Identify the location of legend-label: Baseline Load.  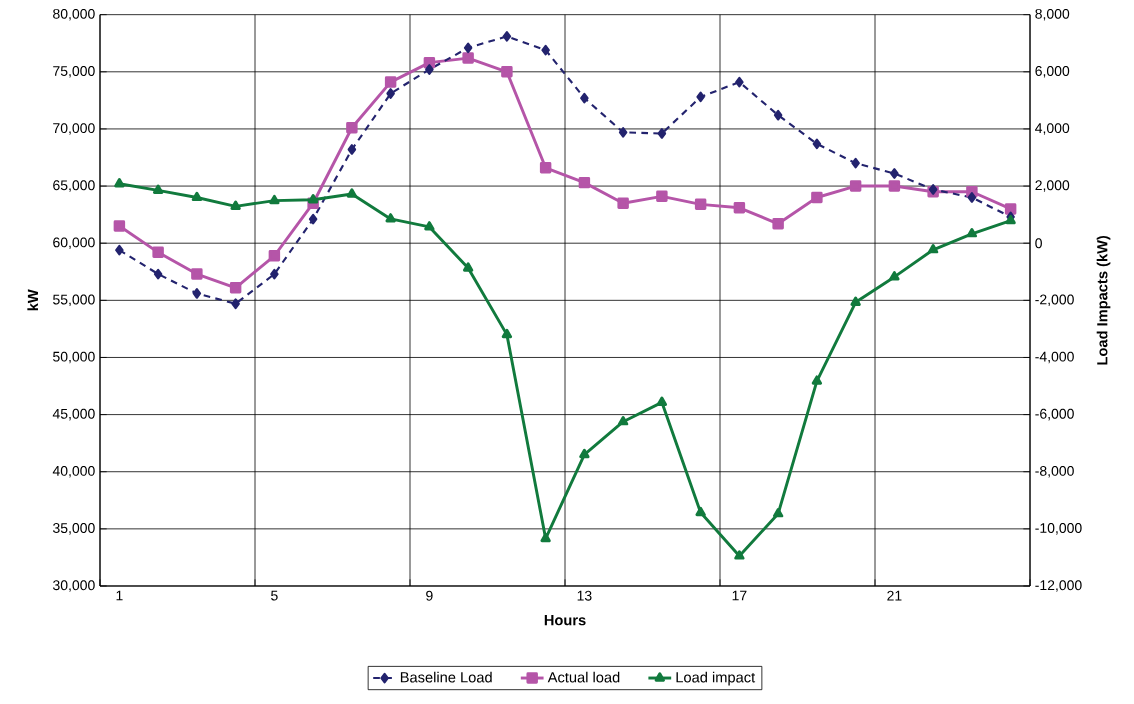
(446, 677).